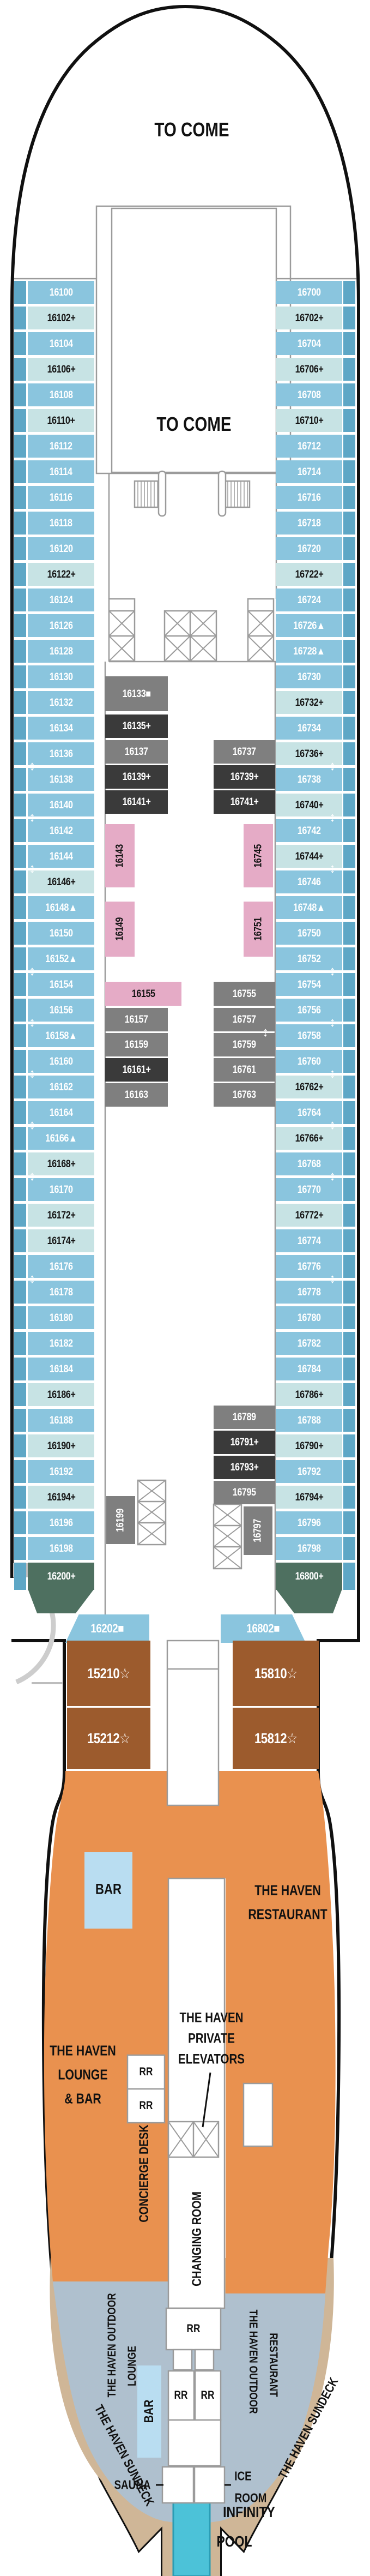 This screenshot has width=370, height=2576. Describe the element at coordinates (83, 2075) in the screenshot. I see `haven-lounge-label-2: LOUNGE` at that location.